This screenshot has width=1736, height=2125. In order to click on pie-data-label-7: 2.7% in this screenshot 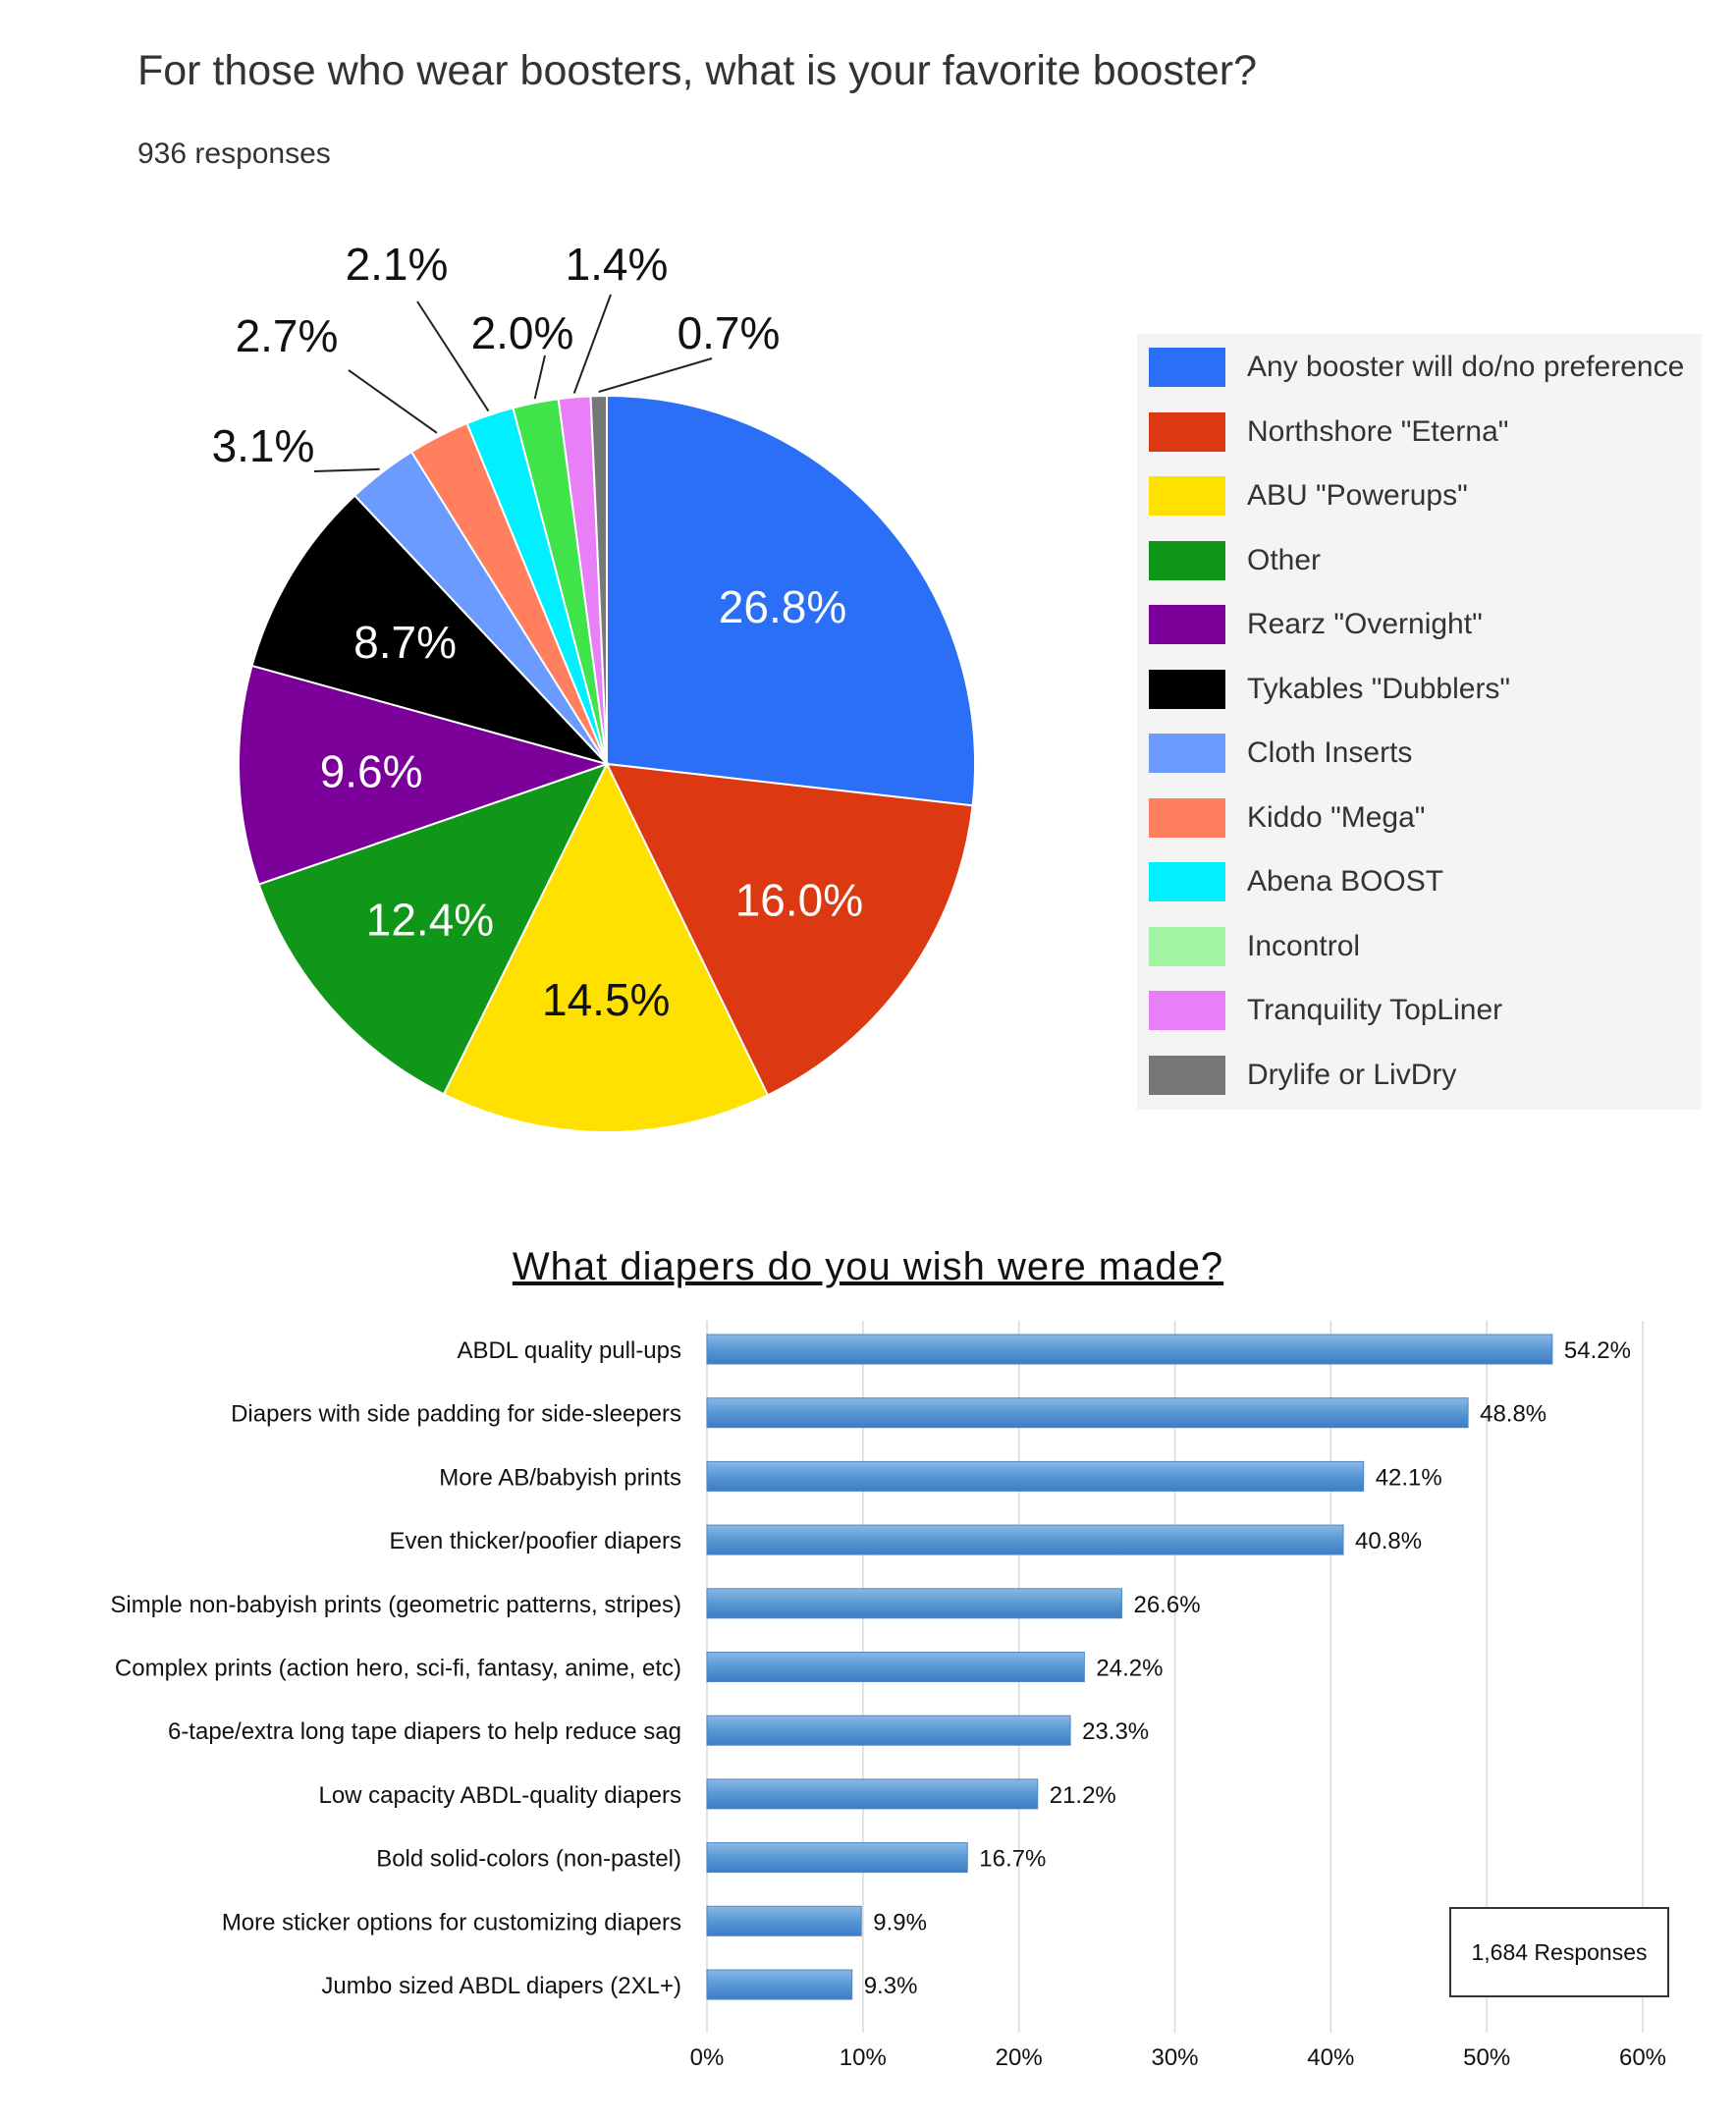, I will do `click(287, 336)`.